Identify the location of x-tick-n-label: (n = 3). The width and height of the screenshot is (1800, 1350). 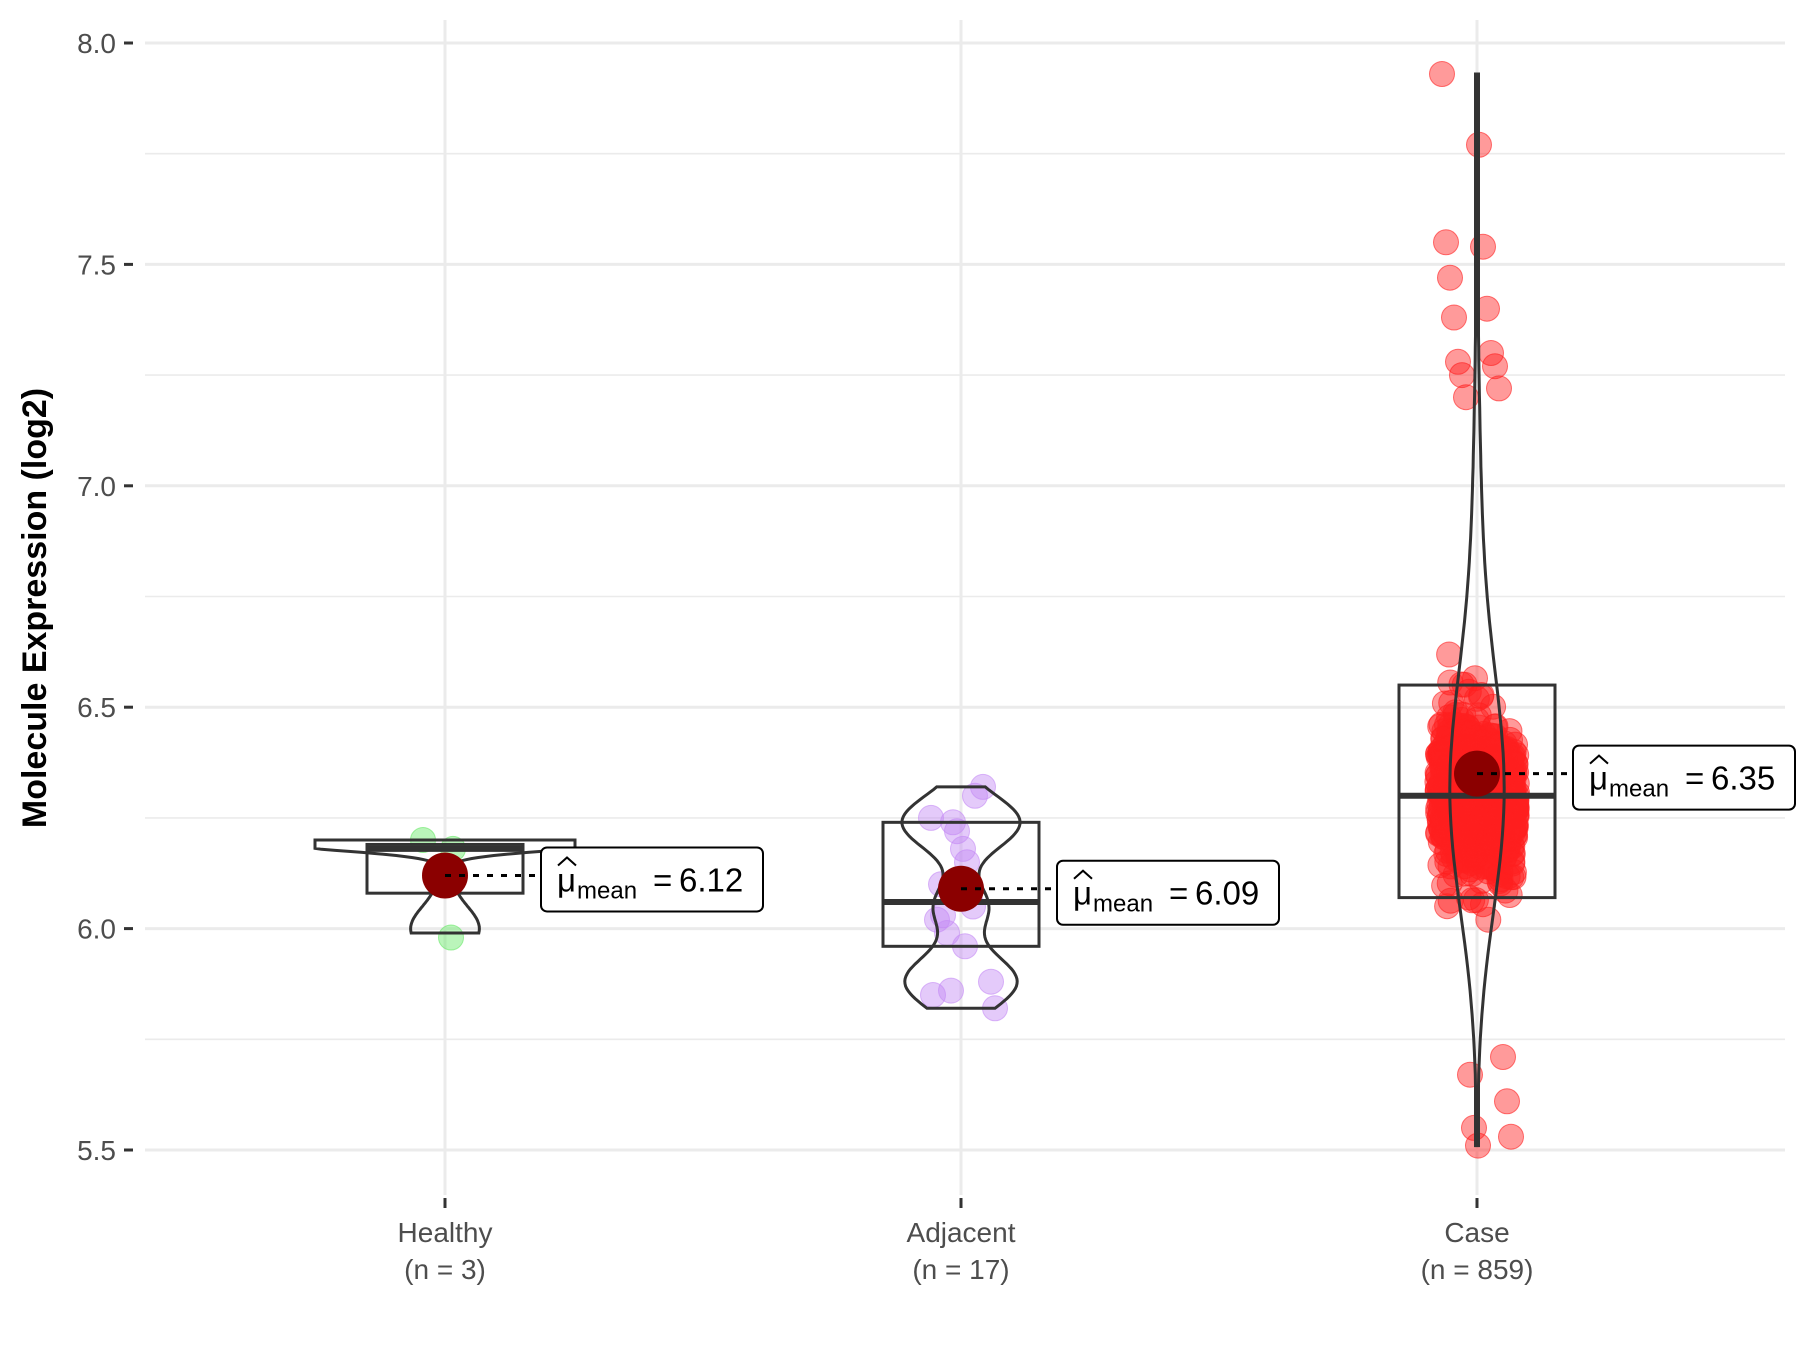
(445, 1269).